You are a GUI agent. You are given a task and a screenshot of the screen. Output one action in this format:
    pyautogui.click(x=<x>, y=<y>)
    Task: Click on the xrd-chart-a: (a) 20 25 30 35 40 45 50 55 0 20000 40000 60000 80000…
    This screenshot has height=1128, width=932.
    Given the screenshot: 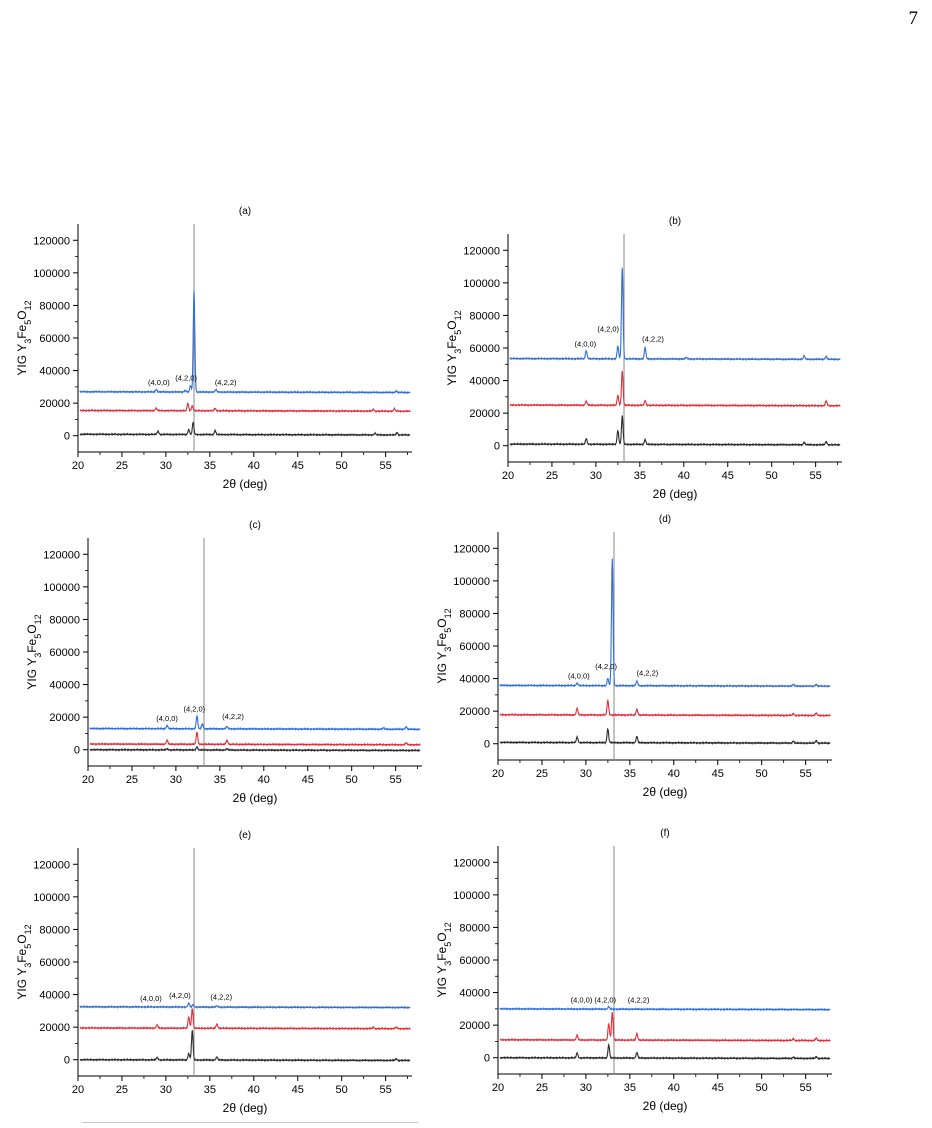 What is the action you would take?
    pyautogui.click(x=213, y=348)
    